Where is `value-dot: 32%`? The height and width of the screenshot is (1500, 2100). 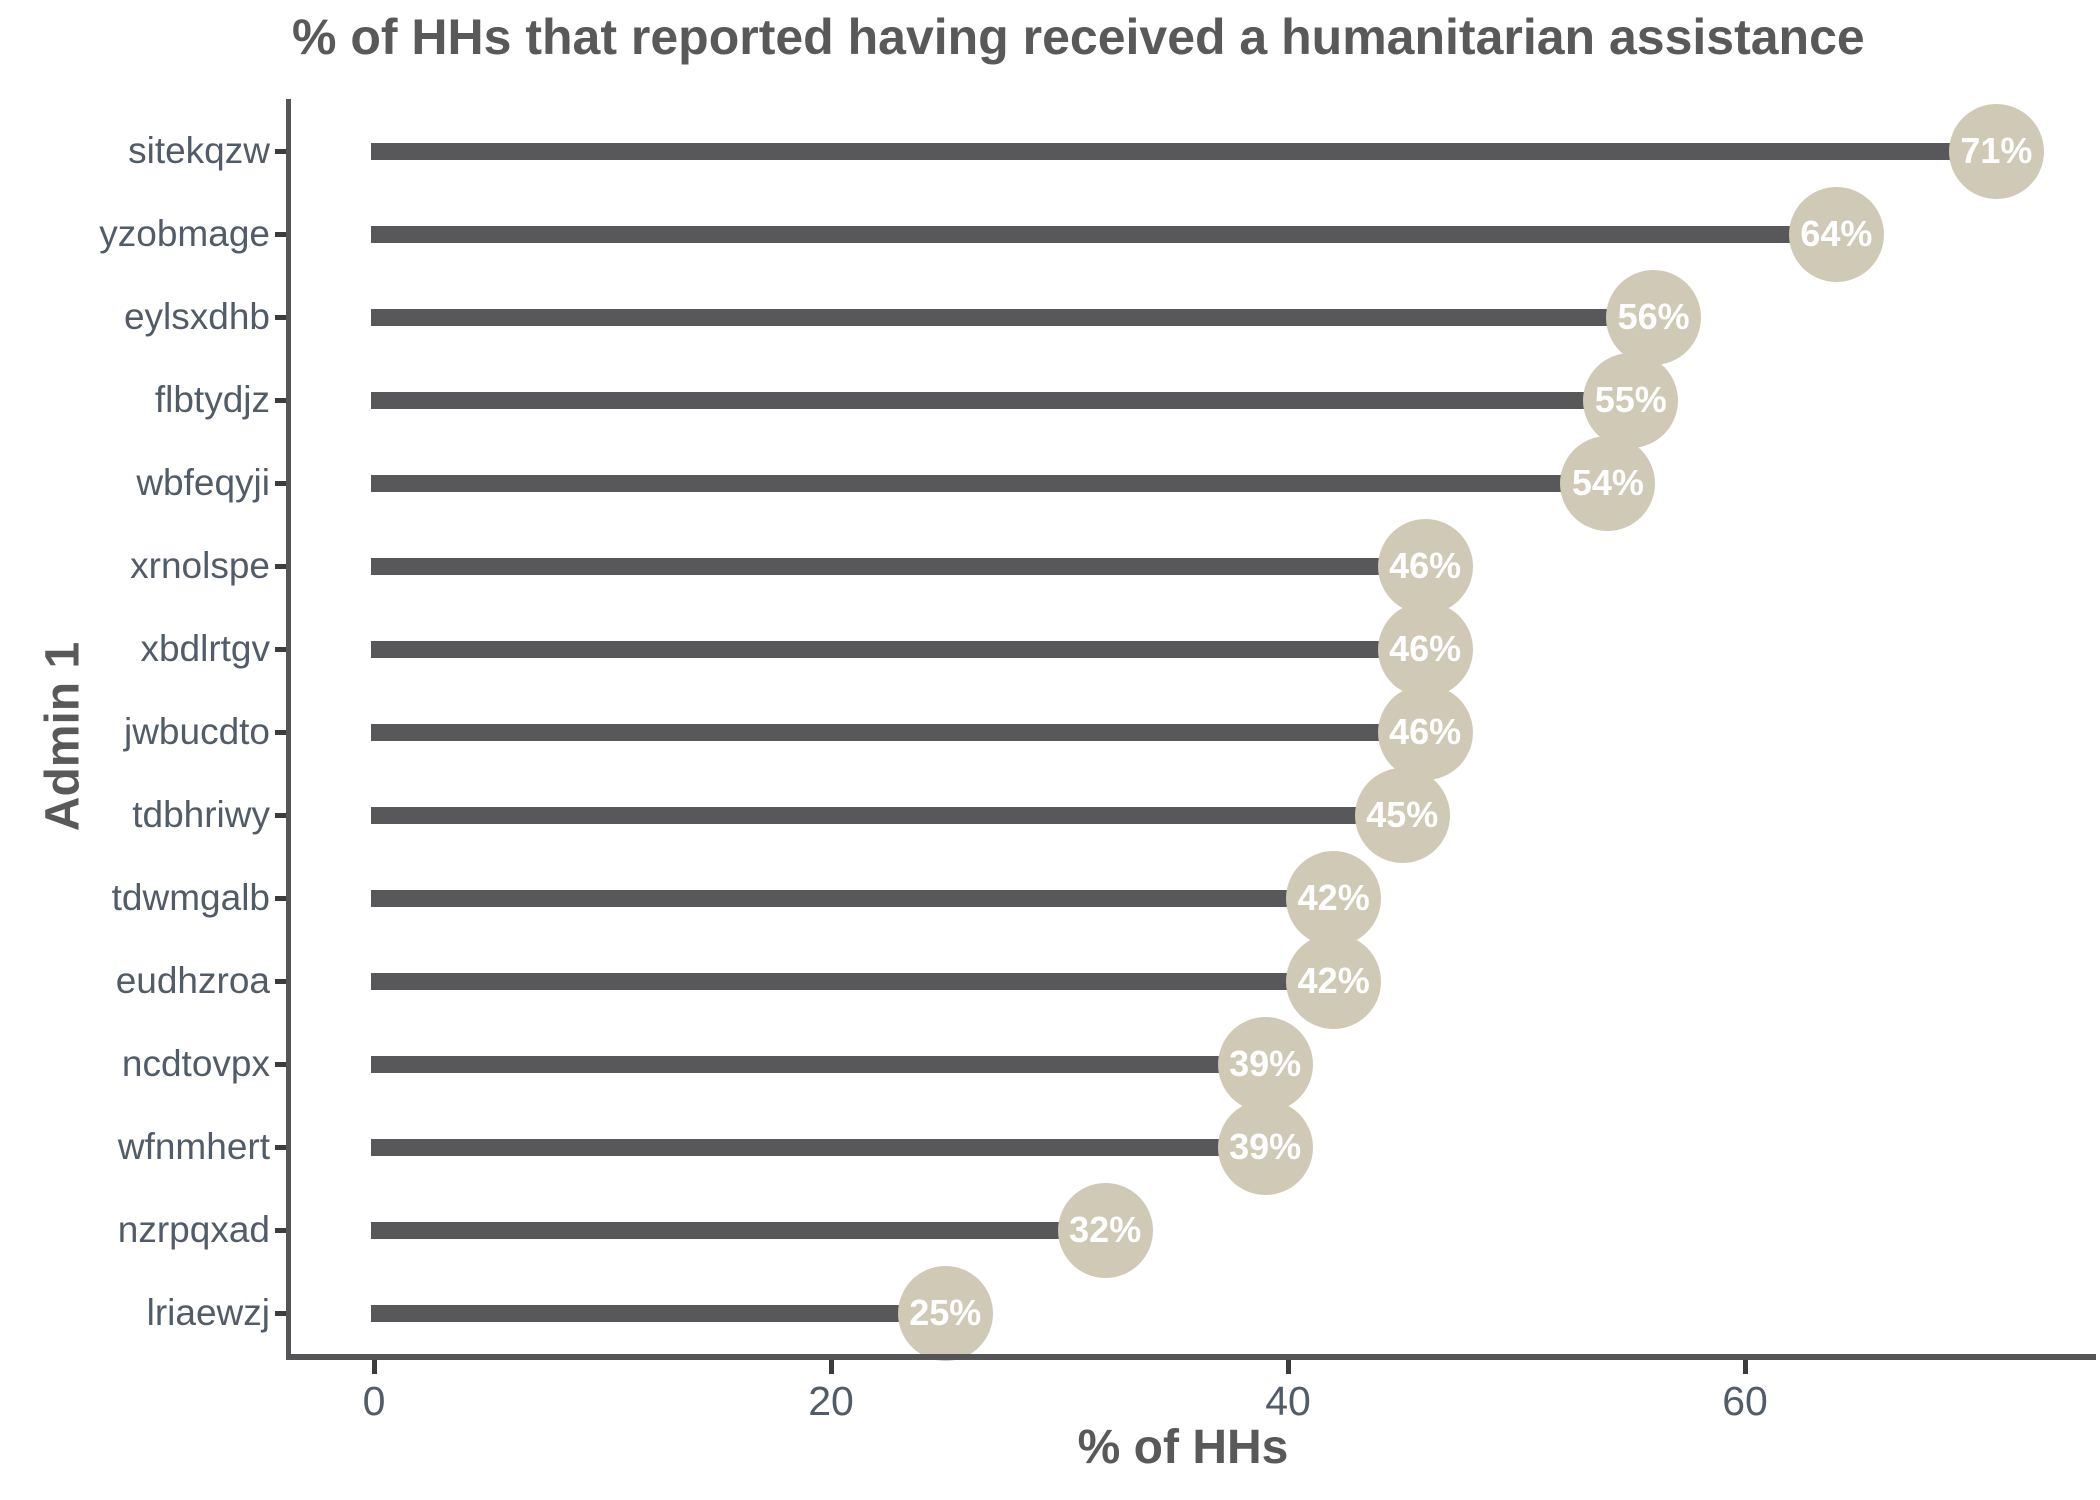
value-dot: 32% is located at coordinates (1105, 1230).